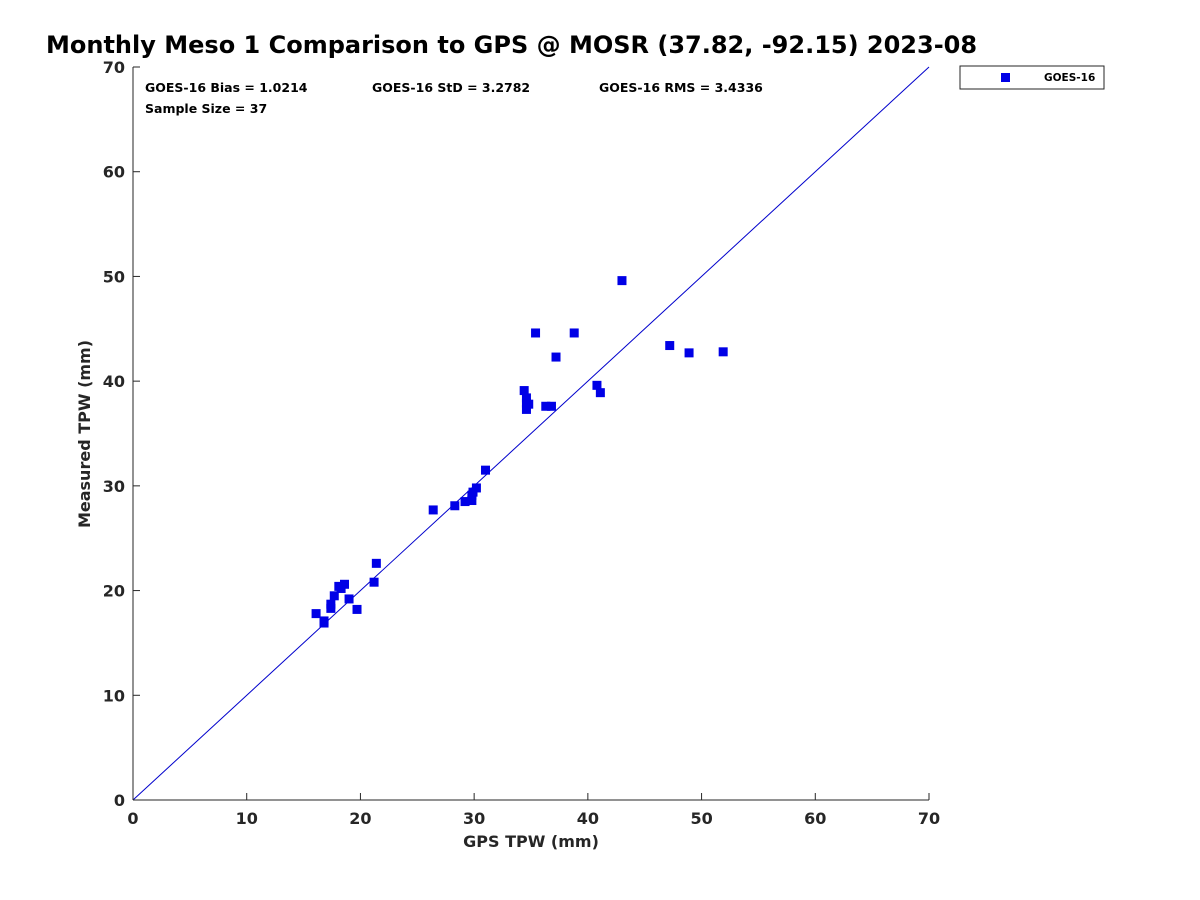  Describe the element at coordinates (206, 108) in the screenshot. I see `sample-size-annotation: Sample Size = 37` at that location.